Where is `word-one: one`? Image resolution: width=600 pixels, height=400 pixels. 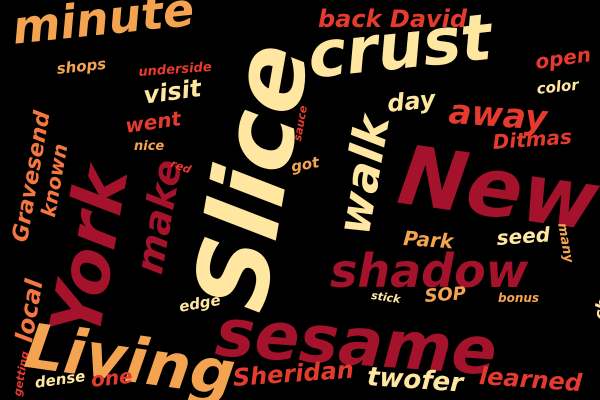
word-one: one is located at coordinates (111, 377).